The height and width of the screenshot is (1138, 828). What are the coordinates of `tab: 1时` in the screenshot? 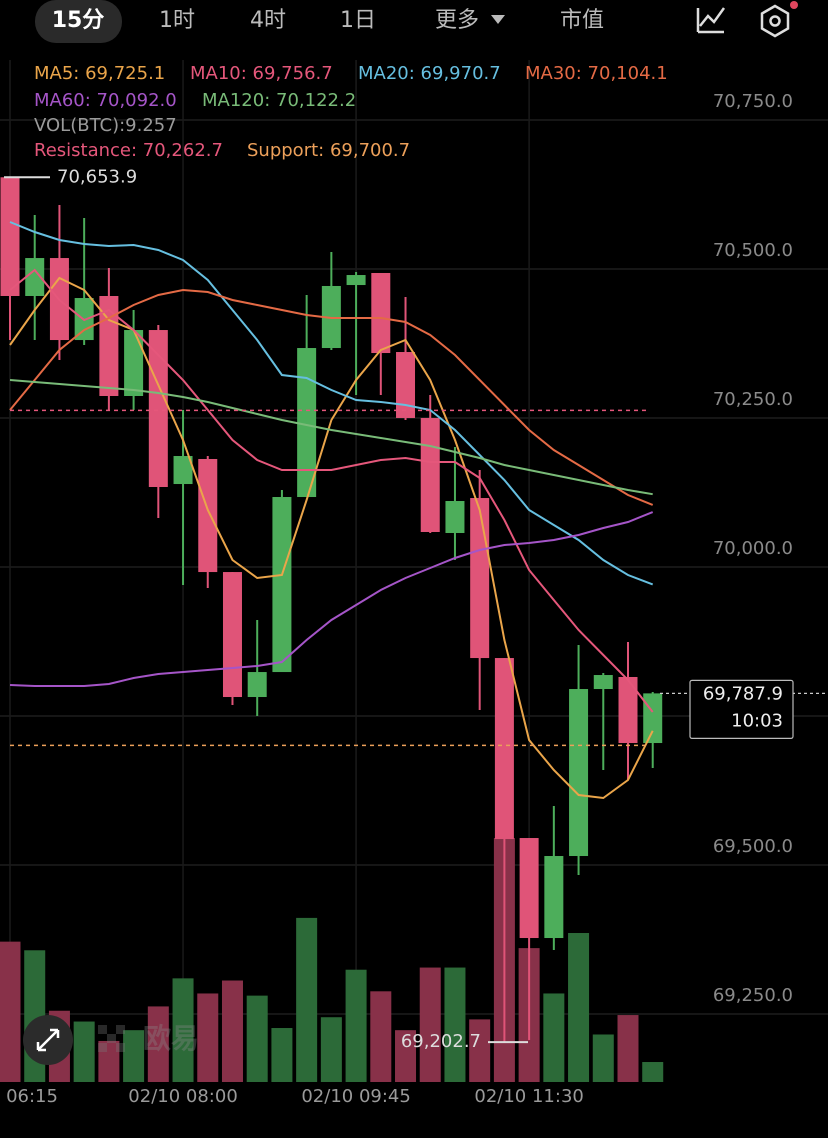 It's located at (177, 20).